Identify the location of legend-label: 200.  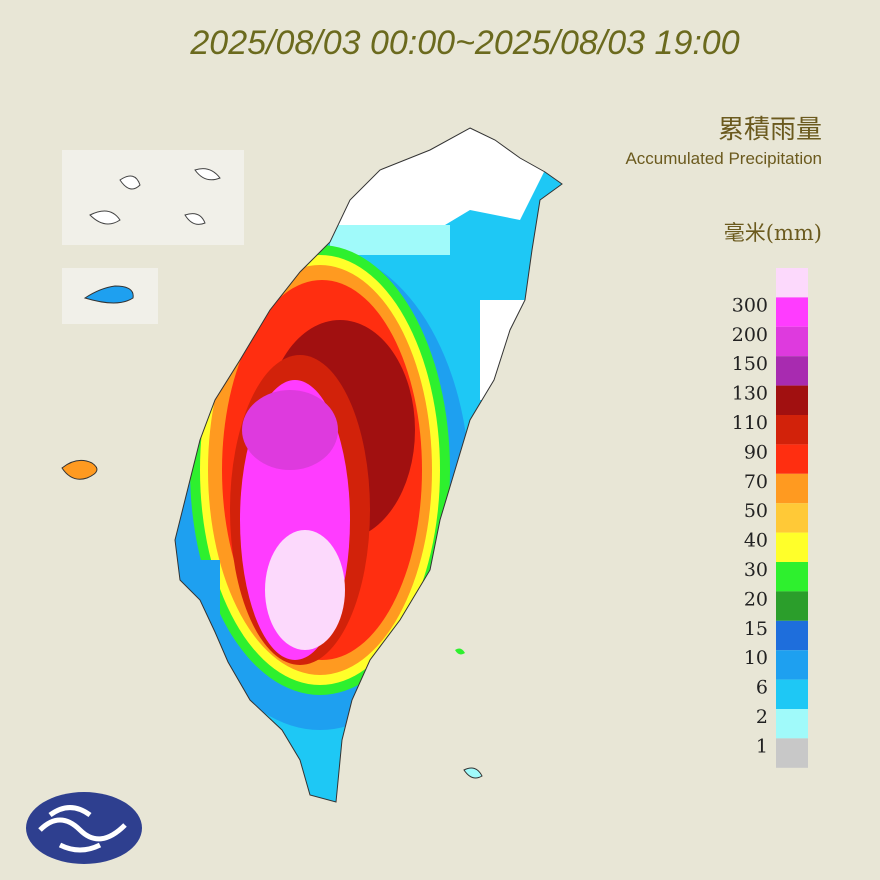
(750, 335).